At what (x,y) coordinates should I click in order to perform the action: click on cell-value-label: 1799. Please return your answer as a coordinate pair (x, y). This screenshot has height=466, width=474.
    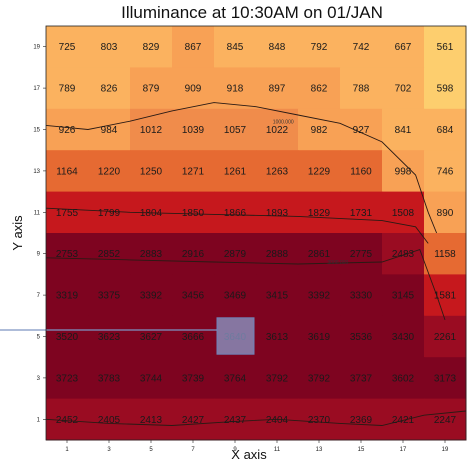
    Looking at the image, I should click on (109, 213).